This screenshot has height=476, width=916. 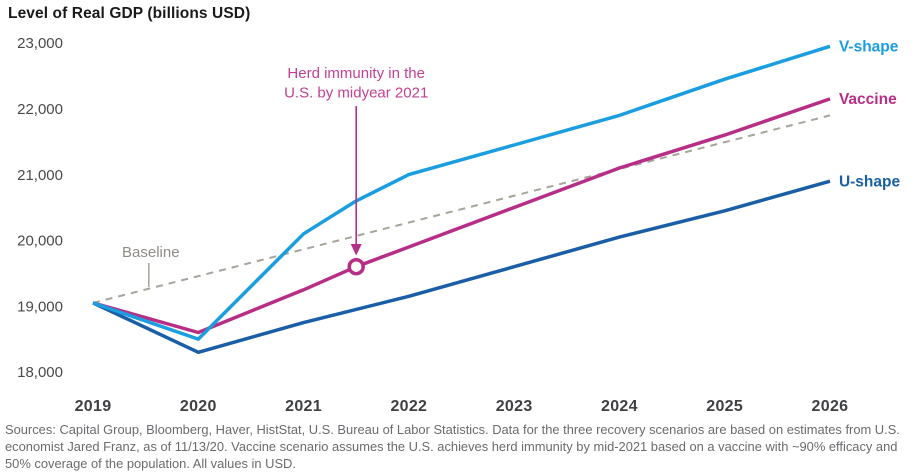 I want to click on baseline-label: Baseline, so click(x=151, y=252).